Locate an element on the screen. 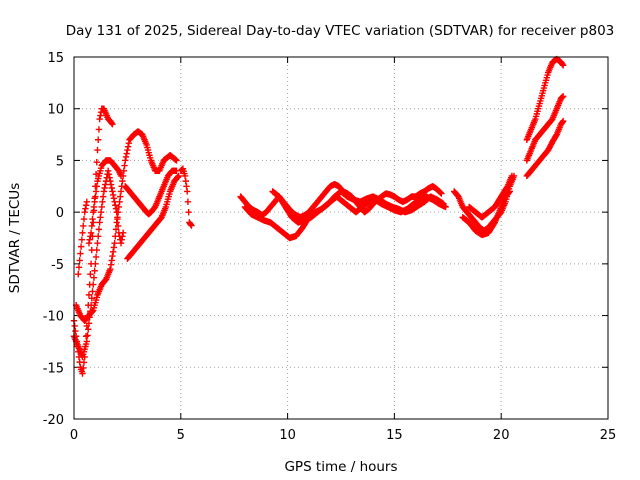 The width and height of the screenshot is (640, 480). y-tick-label: -15 is located at coordinates (53, 368).